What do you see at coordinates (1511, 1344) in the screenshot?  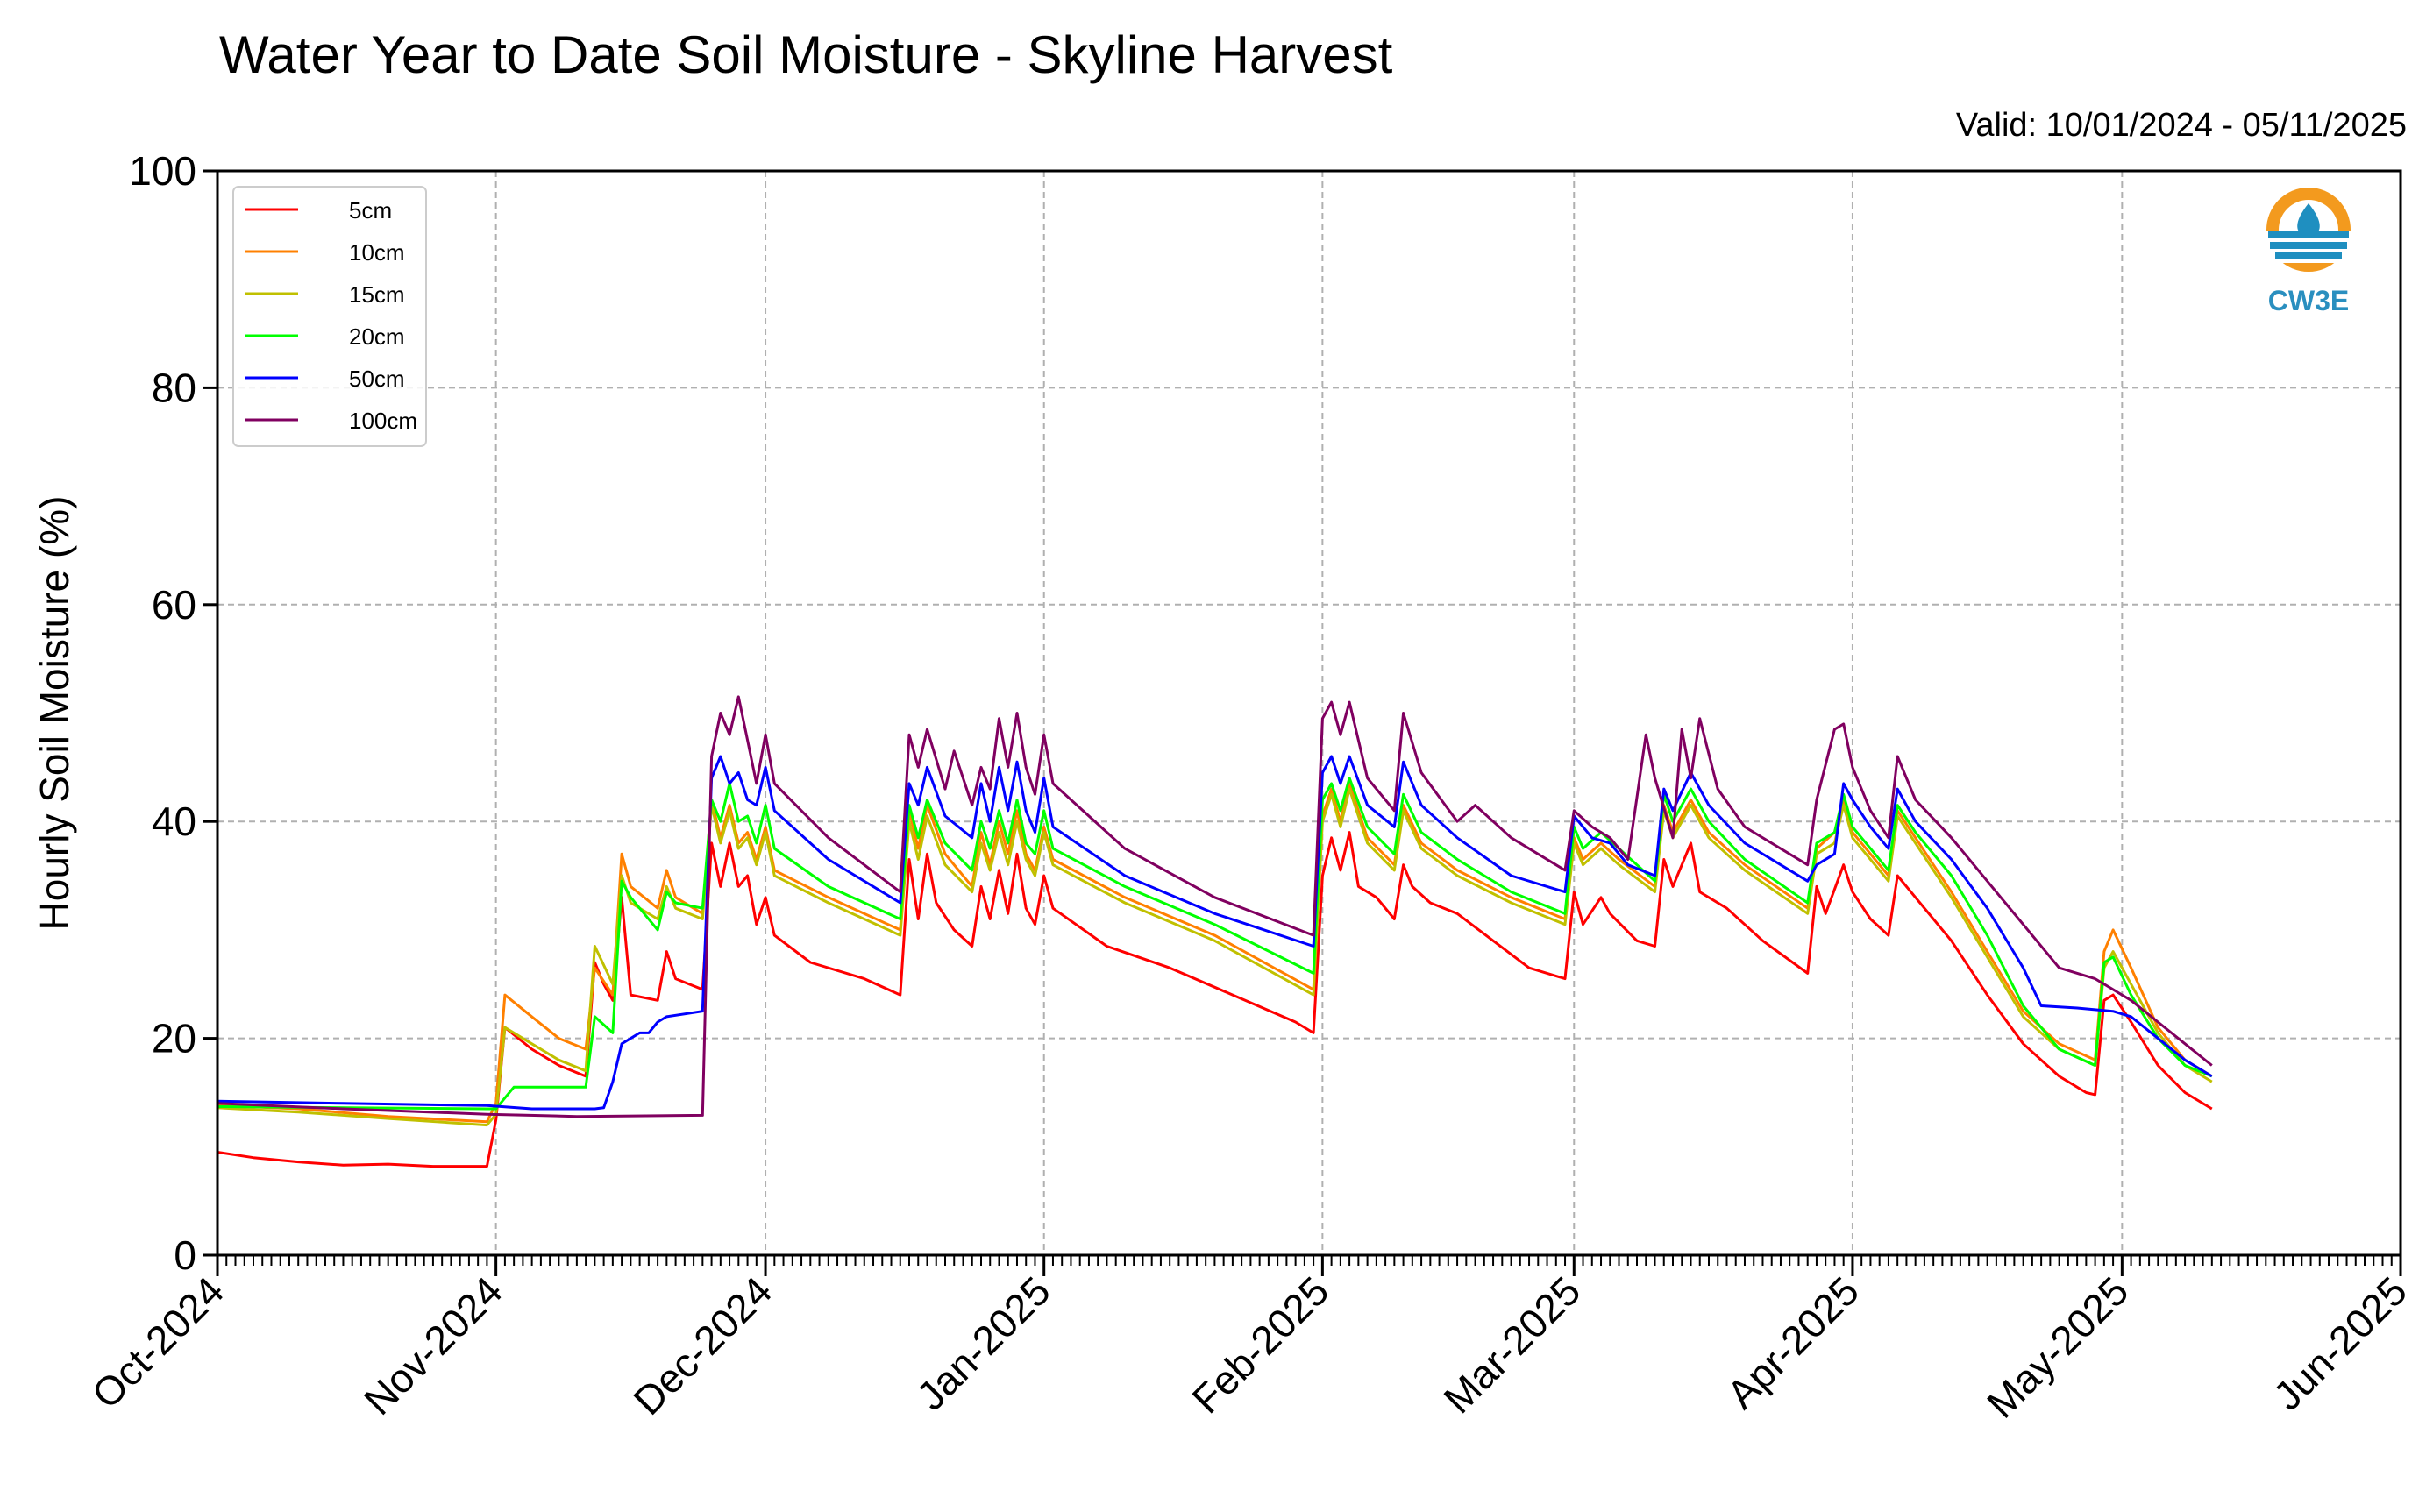 I see `x-tick-label: Mar-2025` at bounding box center [1511, 1344].